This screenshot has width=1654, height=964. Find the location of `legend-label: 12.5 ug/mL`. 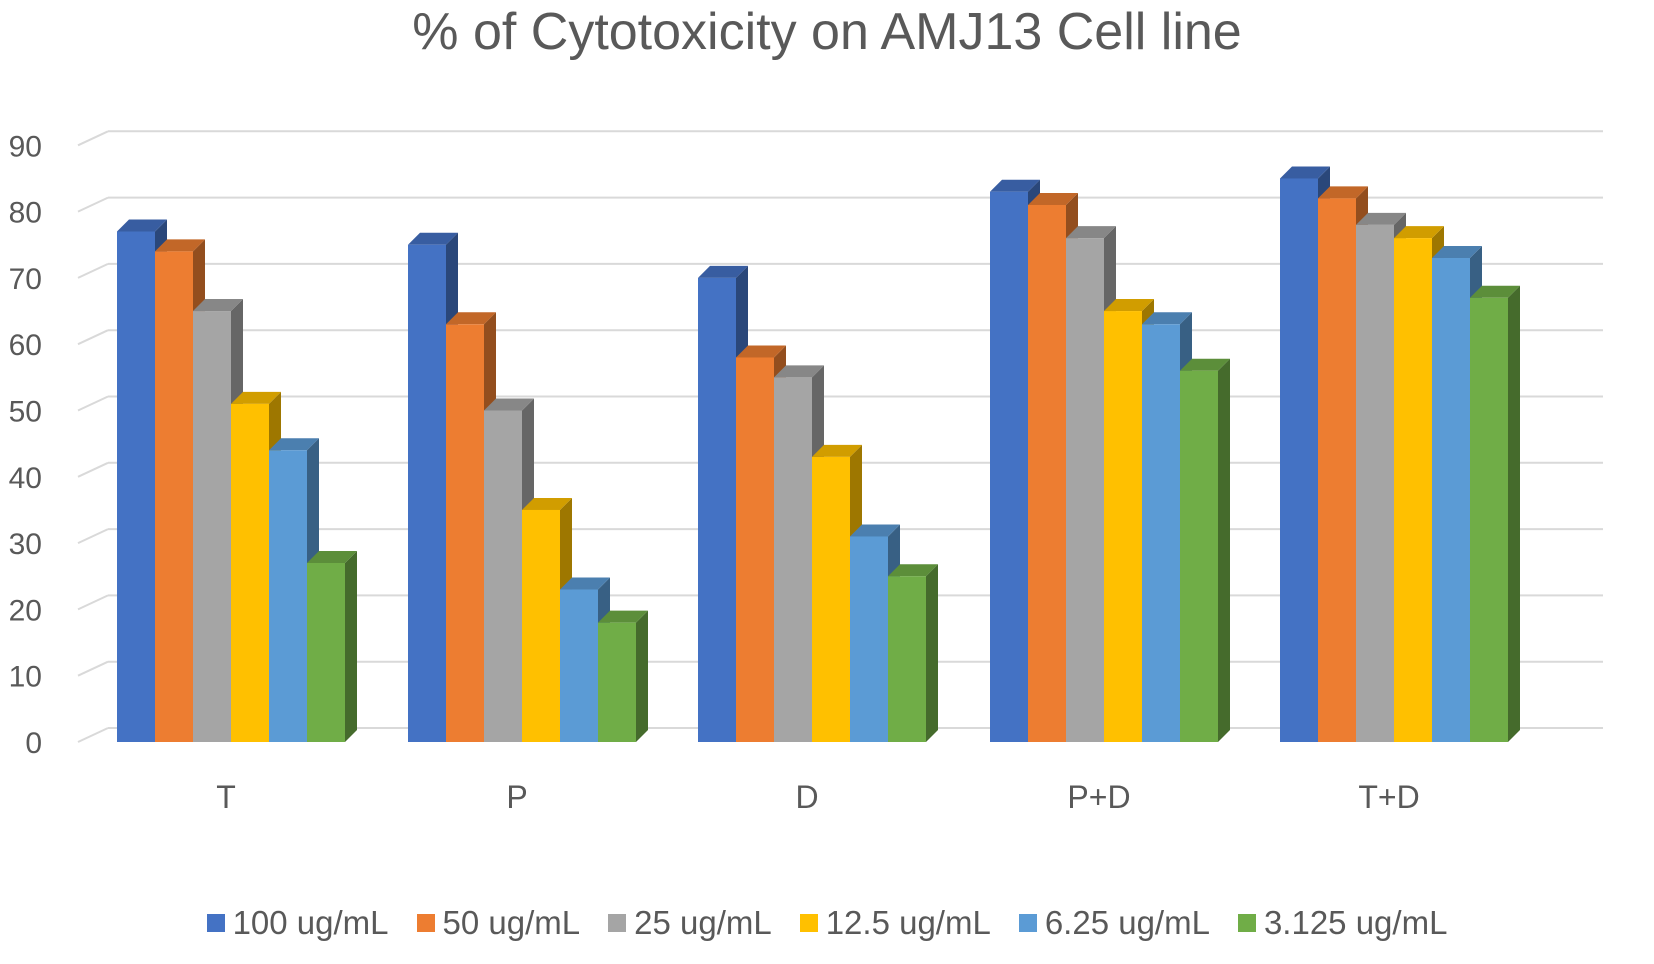

legend-label: 12.5 ug/mL is located at coordinates (908, 922).